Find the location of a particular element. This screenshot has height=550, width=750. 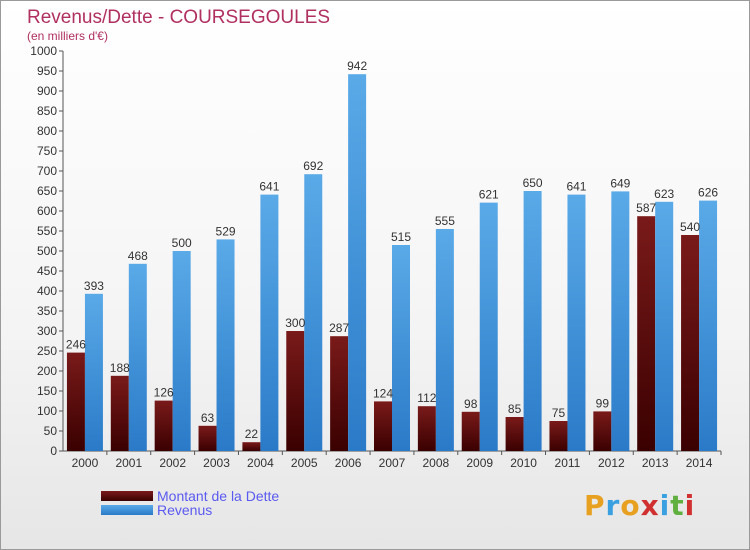

data-label-dette: 75 is located at coordinates (559, 413).